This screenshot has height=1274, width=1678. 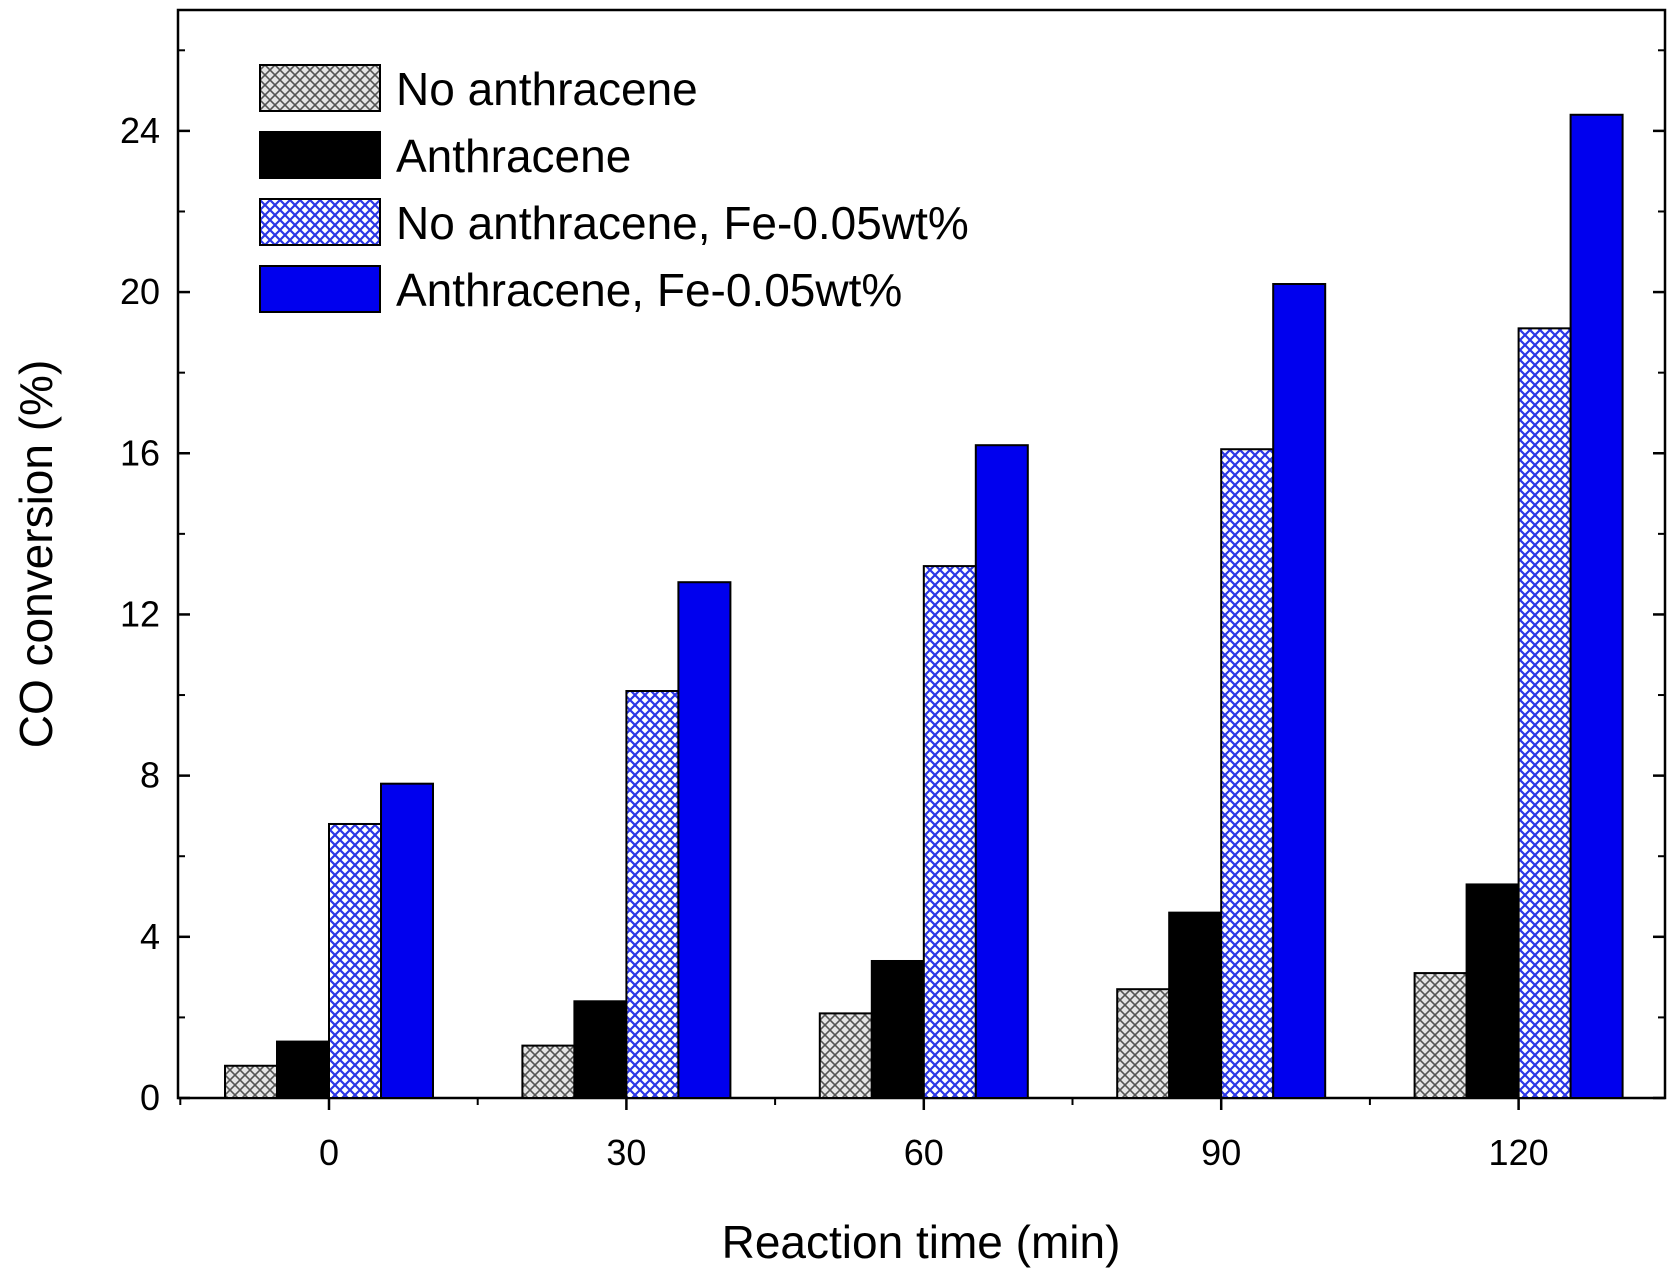 What do you see at coordinates (150, 775) in the screenshot?
I see `y-tick-label: 8` at bounding box center [150, 775].